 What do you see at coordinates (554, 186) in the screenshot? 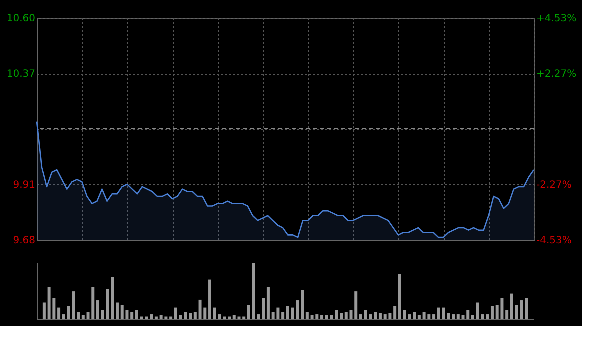
I see `y2-tick-label: -2.27%` at bounding box center [554, 186].